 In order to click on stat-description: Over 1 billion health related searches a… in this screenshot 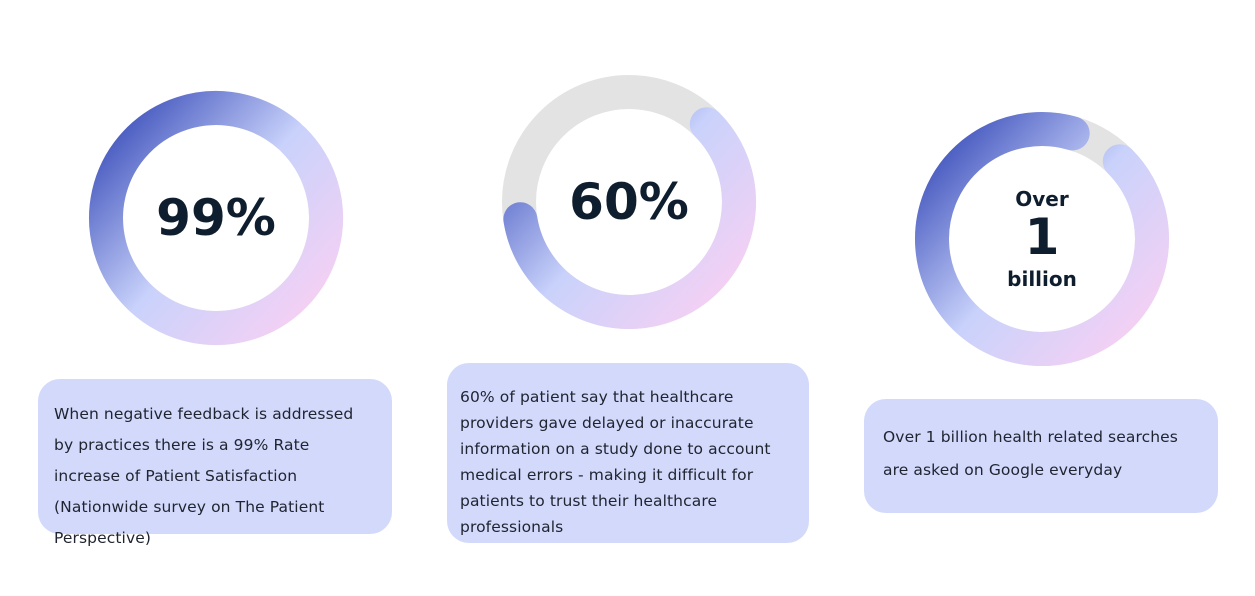, I will do `click(1030, 453)`.